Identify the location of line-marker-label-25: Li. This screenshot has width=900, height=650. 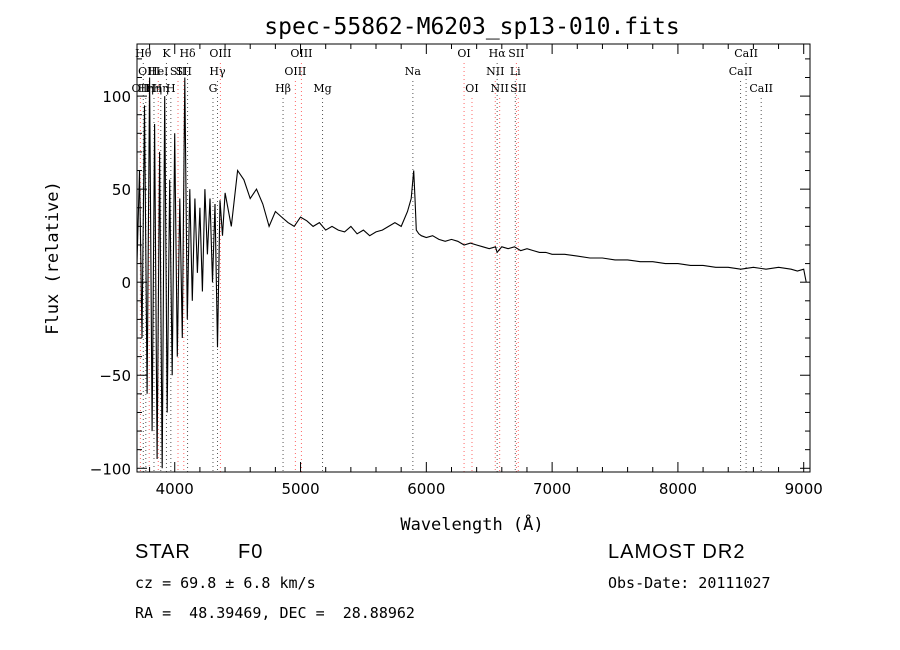
(515, 71).